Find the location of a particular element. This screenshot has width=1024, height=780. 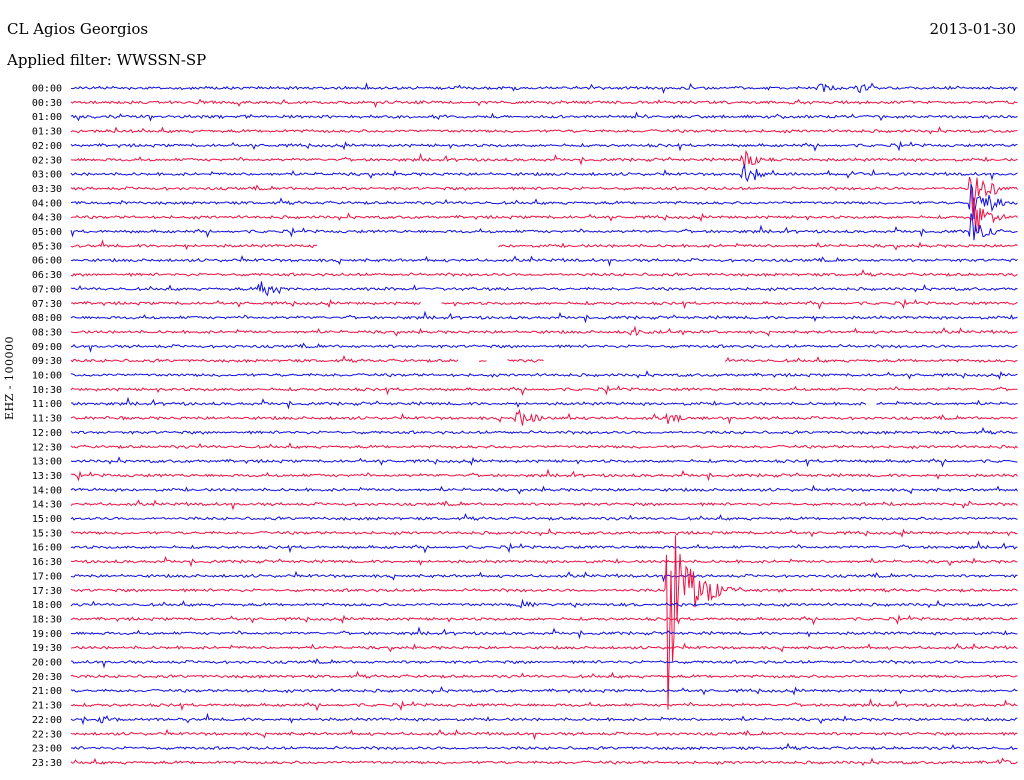

filter-label: Applied filter: WWSSN-SP is located at coordinates (107, 60).